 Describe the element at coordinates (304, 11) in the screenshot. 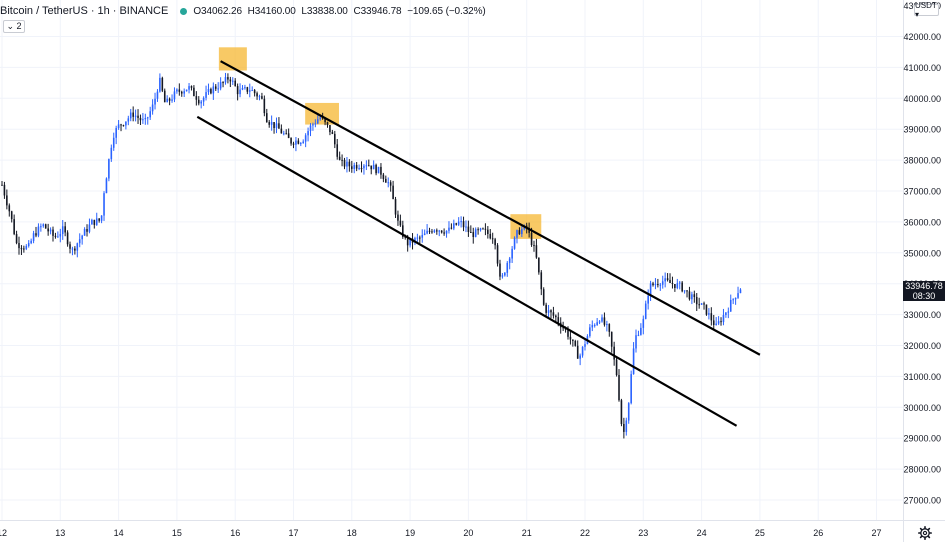

I see `low-key: L` at that location.